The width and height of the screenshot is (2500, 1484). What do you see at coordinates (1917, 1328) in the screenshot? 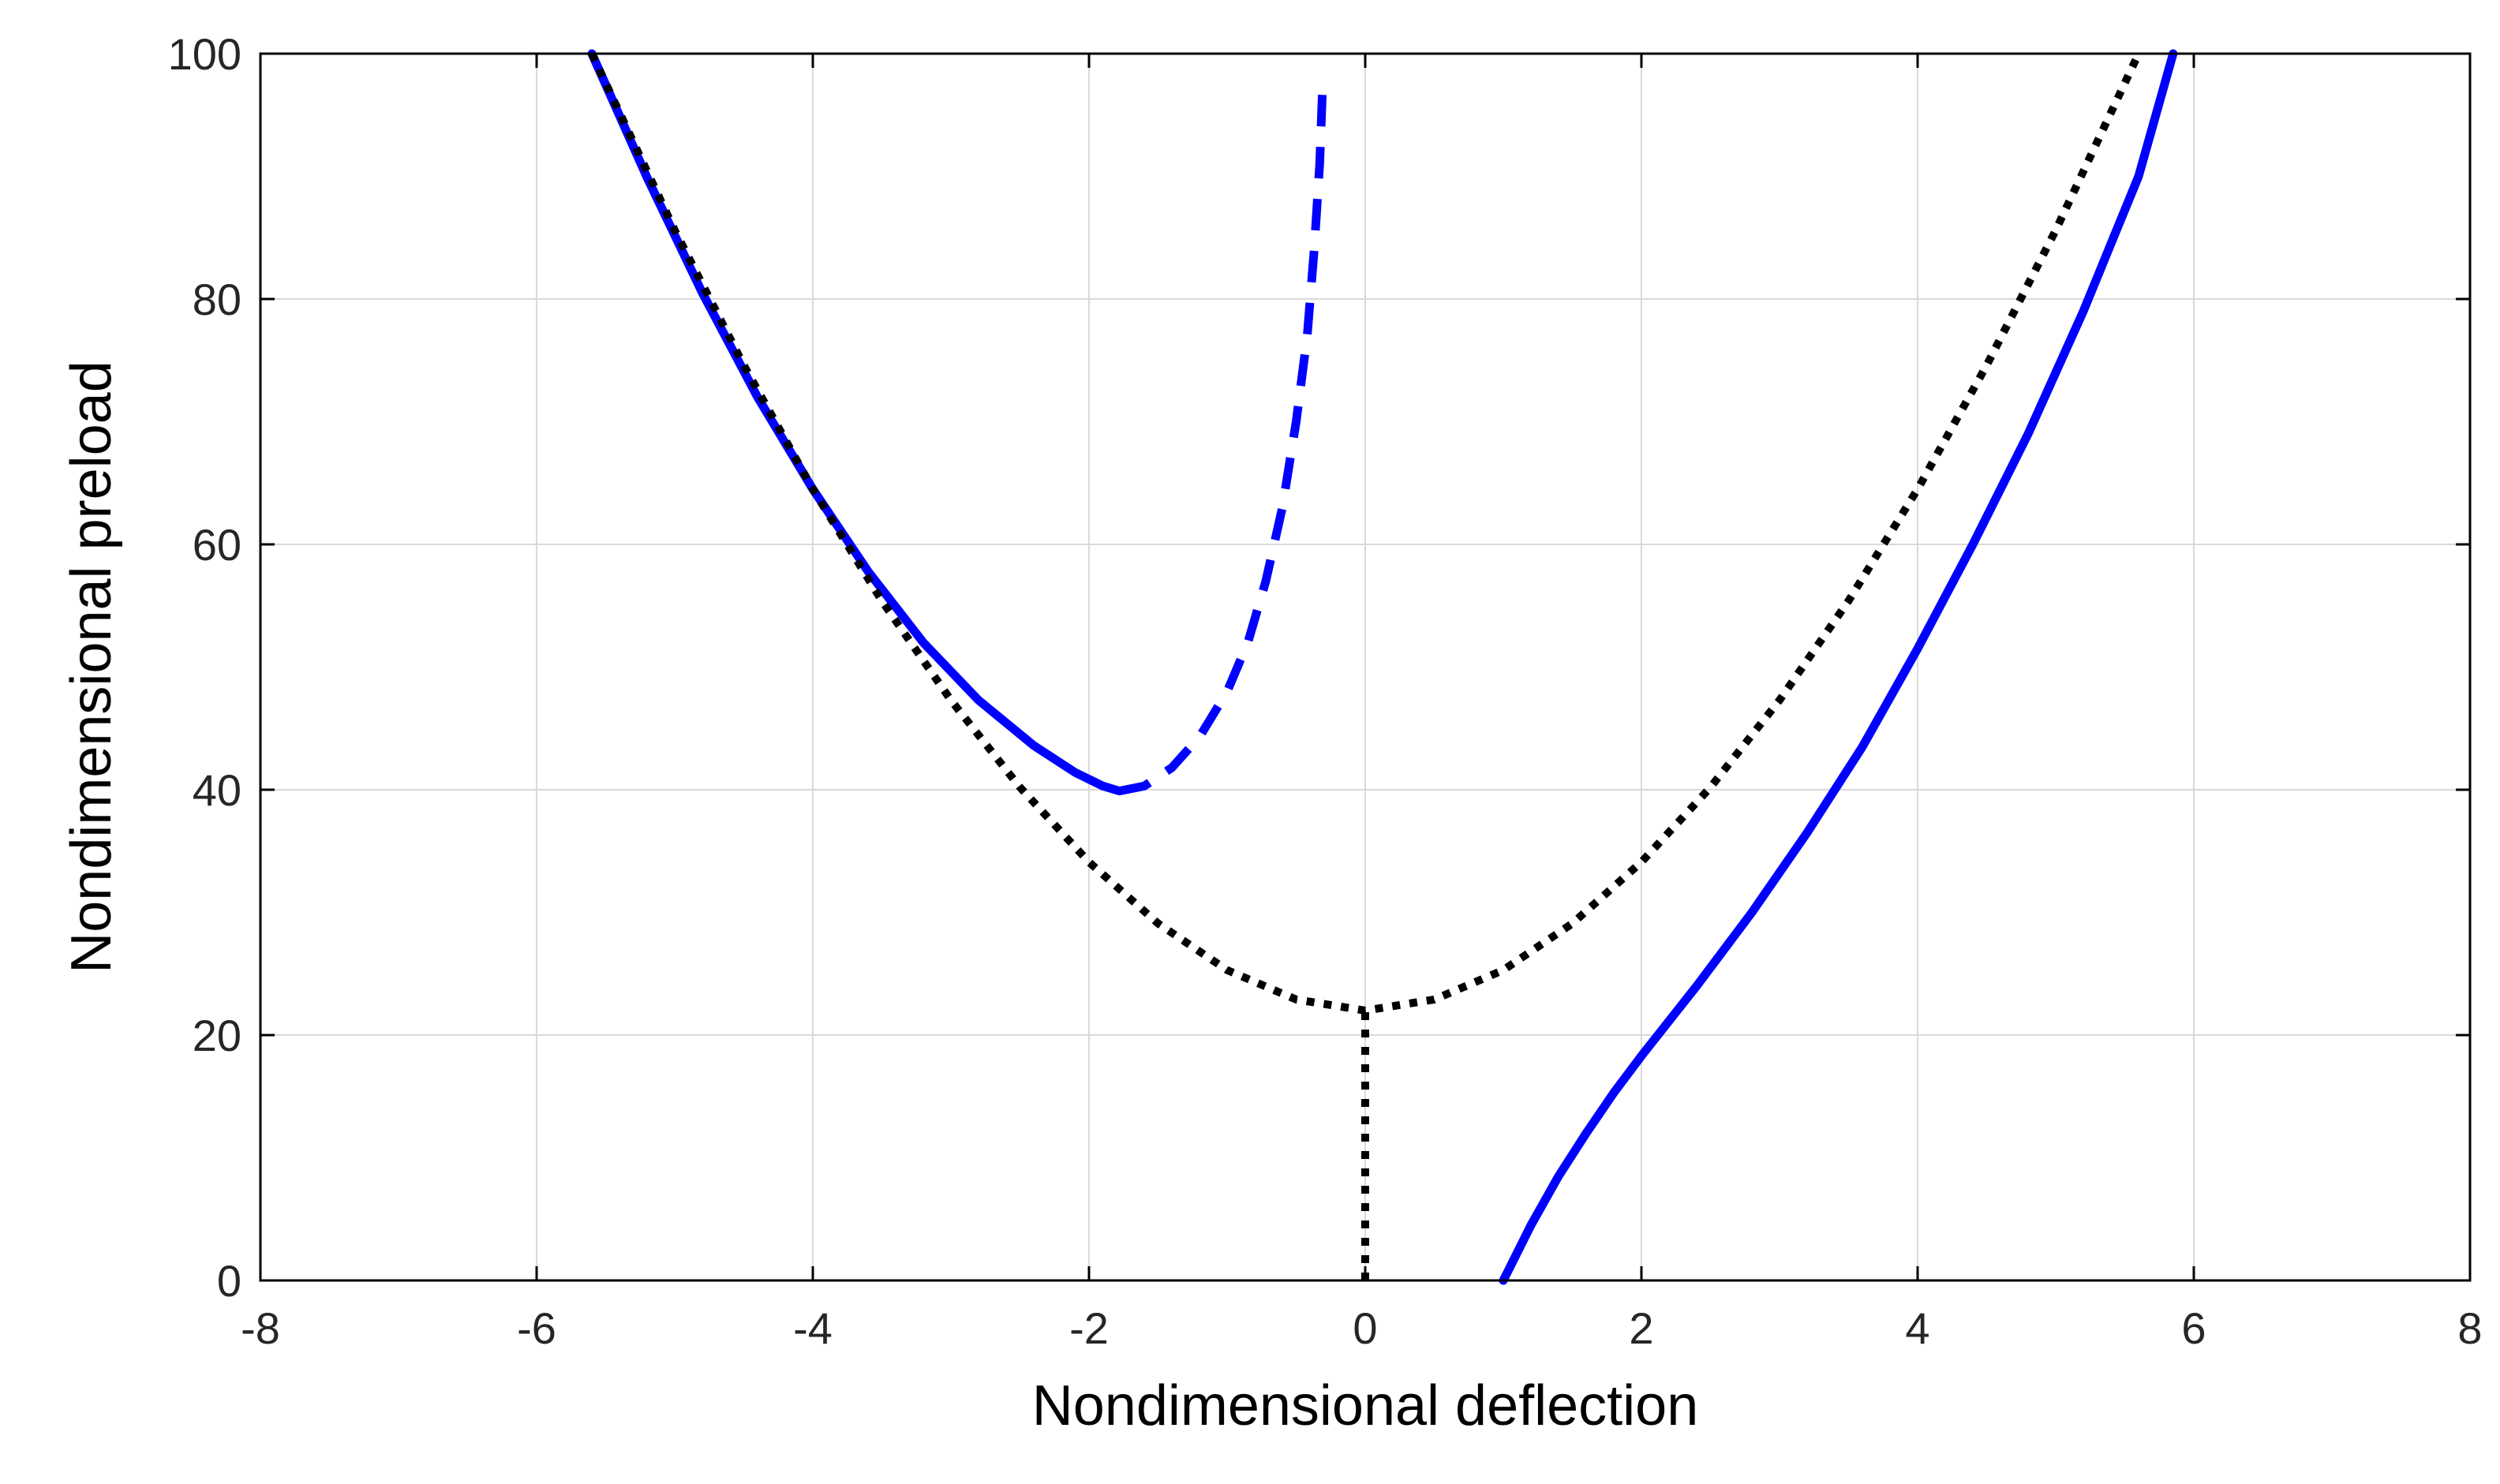
I see `x-tick-label: 4` at bounding box center [1917, 1328].